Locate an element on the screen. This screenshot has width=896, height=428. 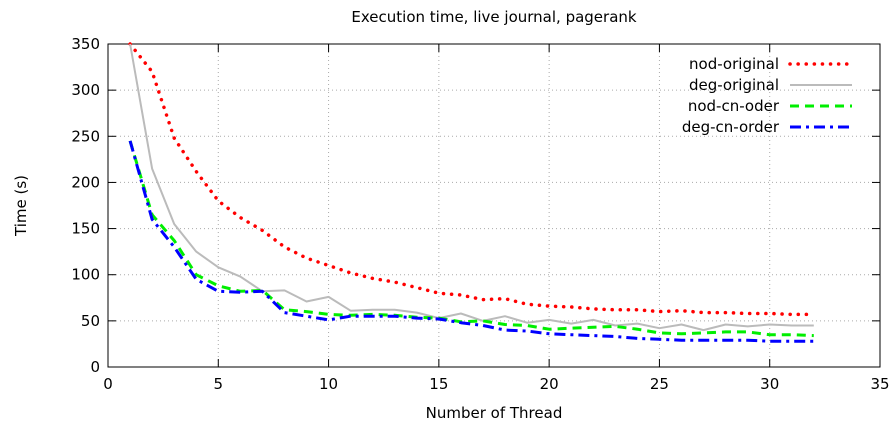
y-axis-label: Time (s) is located at coordinates (21, 206).